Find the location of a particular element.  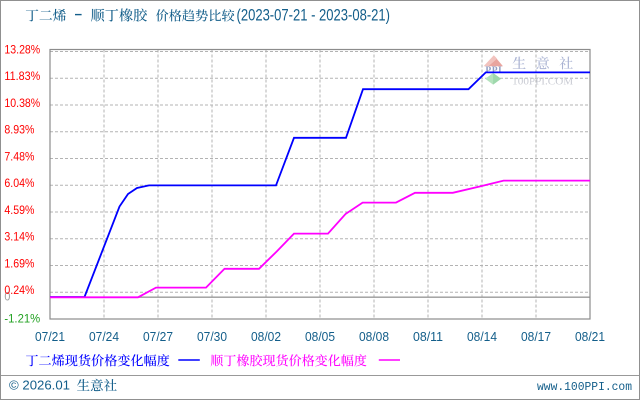

svg-text: © 2026.01 is located at coordinates (39, 385).